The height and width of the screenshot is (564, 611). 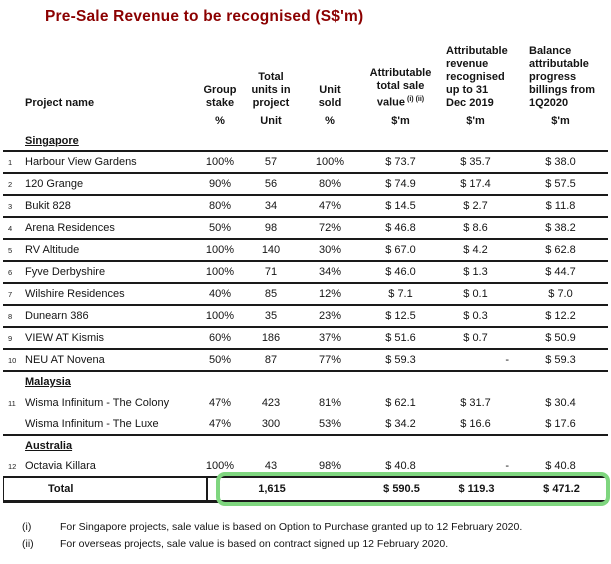 I want to click on cell-sale-value: $ 12.5, so click(x=400, y=316).